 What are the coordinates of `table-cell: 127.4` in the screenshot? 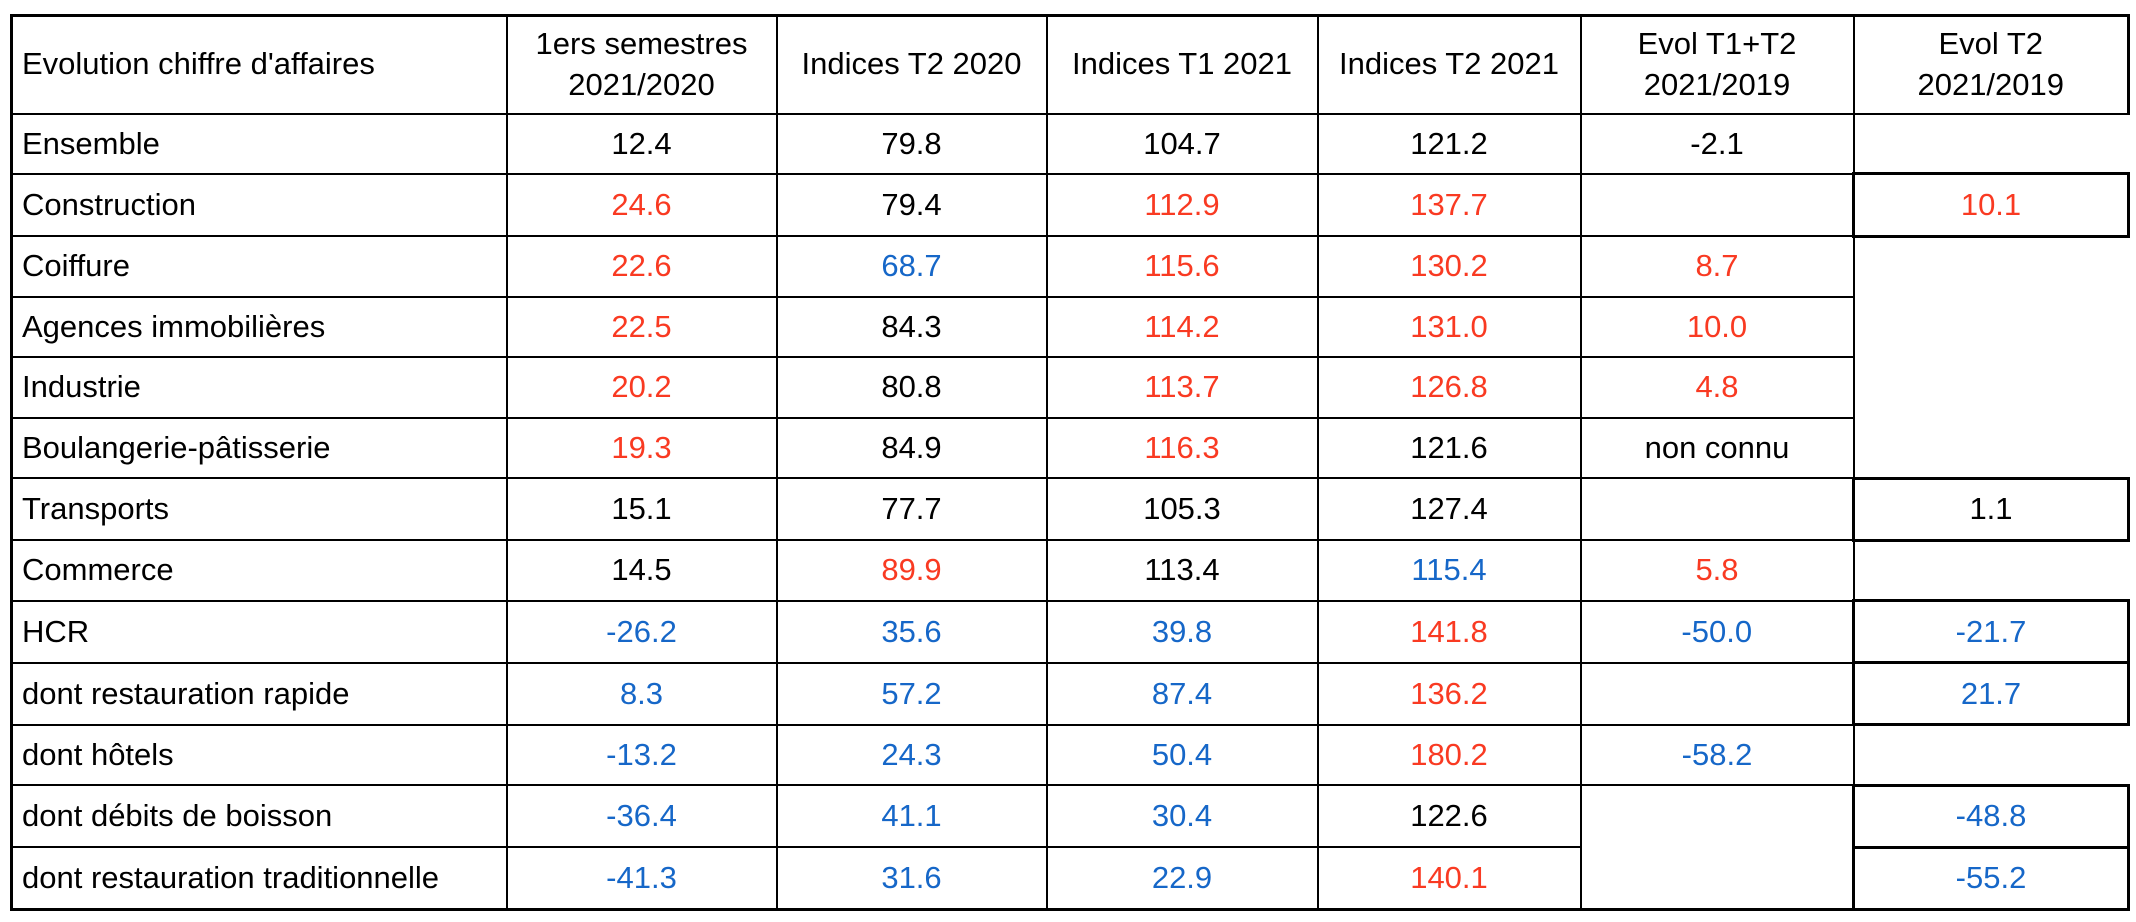 It's located at (1449, 509).